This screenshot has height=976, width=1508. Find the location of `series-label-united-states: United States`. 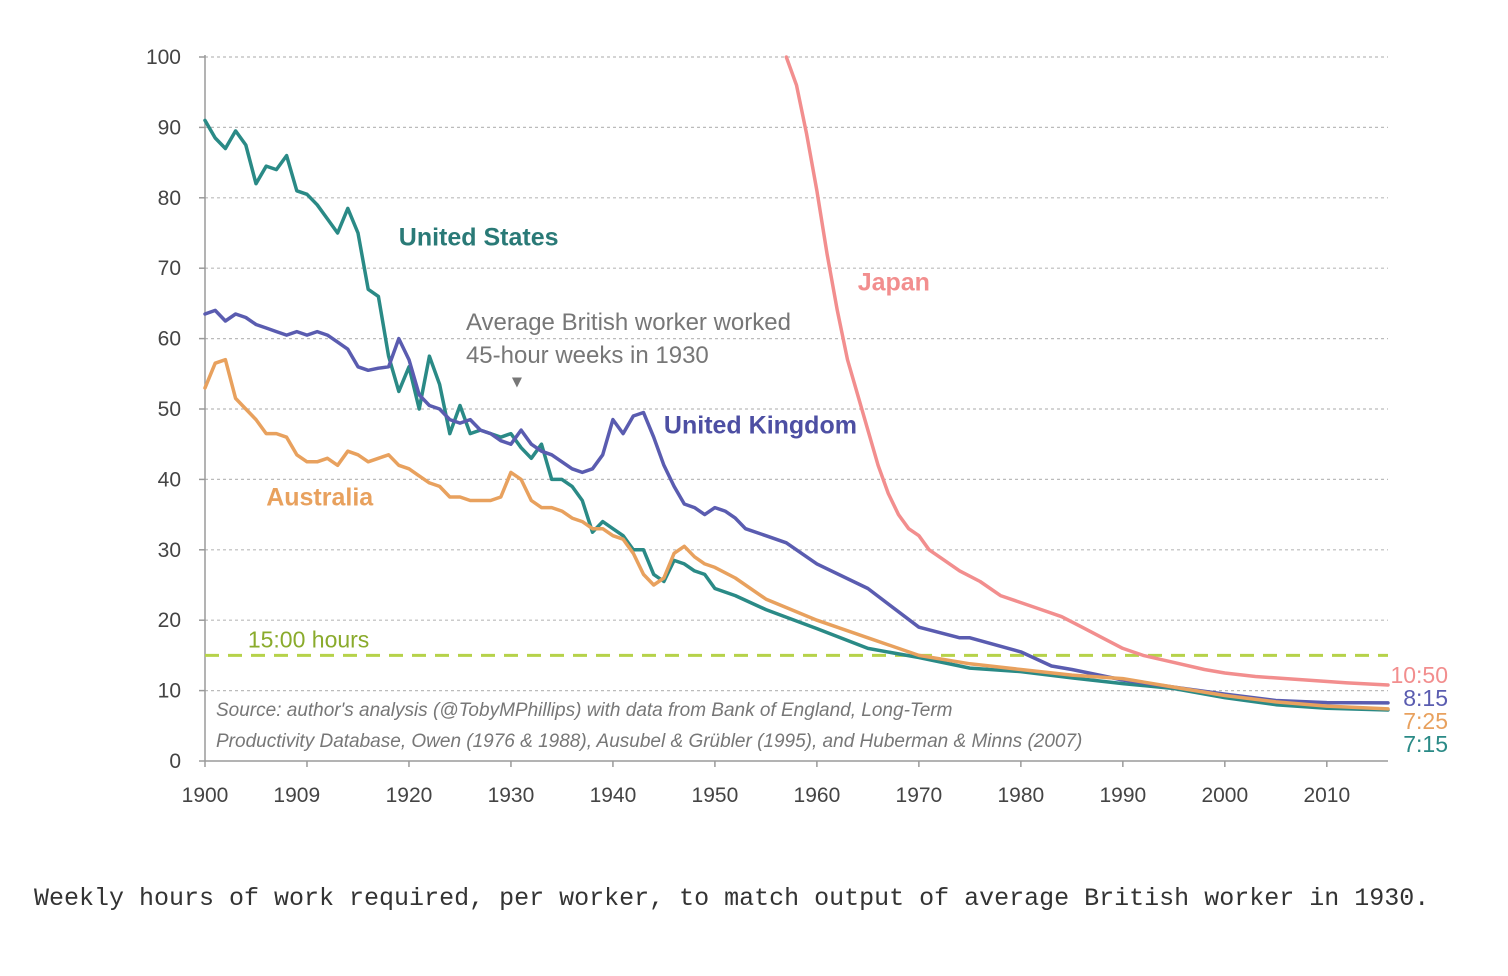

series-label-united-states: United States is located at coordinates (479, 238).